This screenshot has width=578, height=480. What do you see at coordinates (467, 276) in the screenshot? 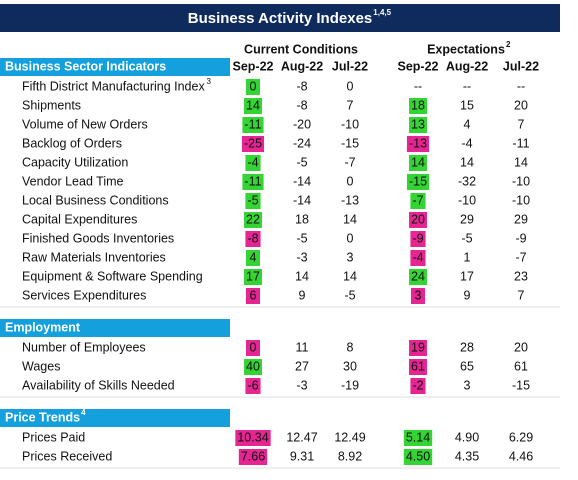
I see `cell-value: 17` at bounding box center [467, 276].